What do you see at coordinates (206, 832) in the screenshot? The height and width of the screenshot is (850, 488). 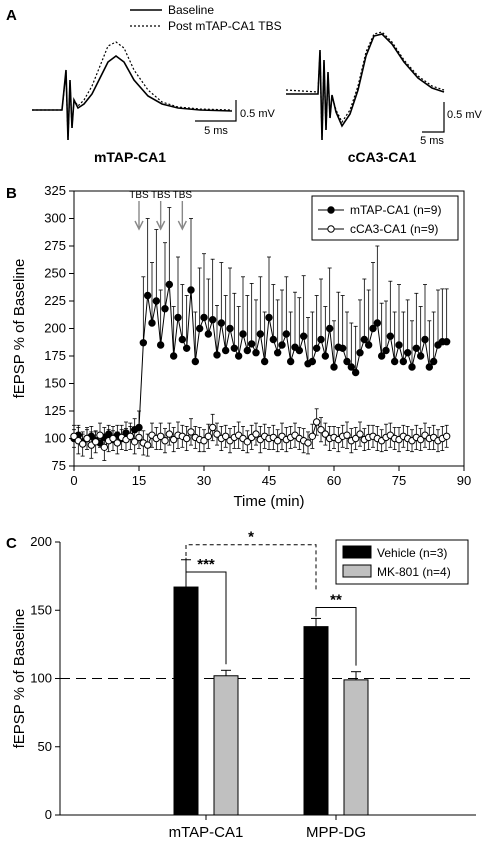 I see `category-label: mTAP-CA1` at bounding box center [206, 832].